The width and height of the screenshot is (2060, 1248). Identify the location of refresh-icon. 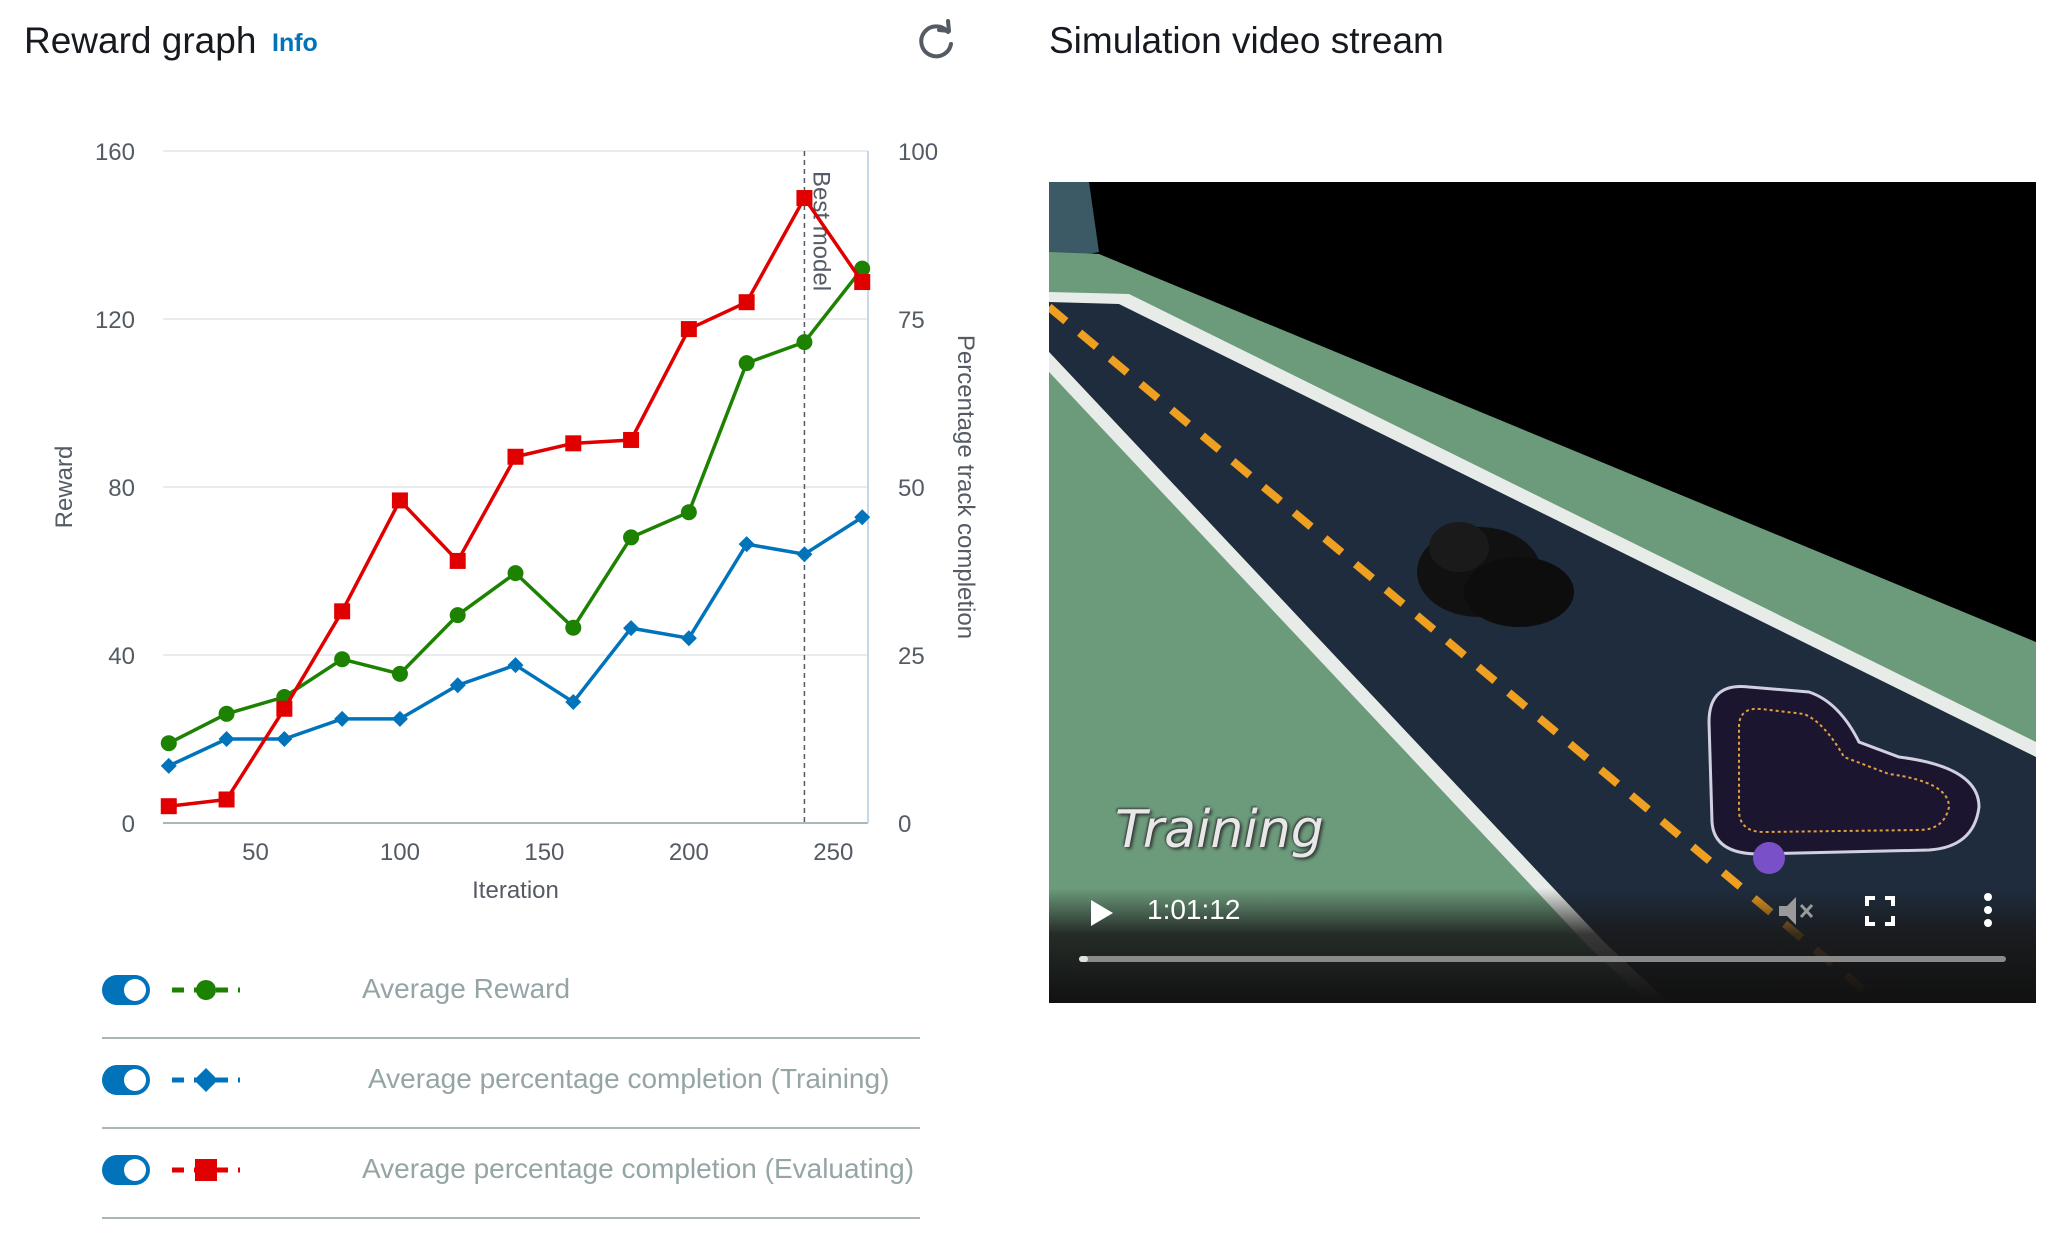
(936, 39).